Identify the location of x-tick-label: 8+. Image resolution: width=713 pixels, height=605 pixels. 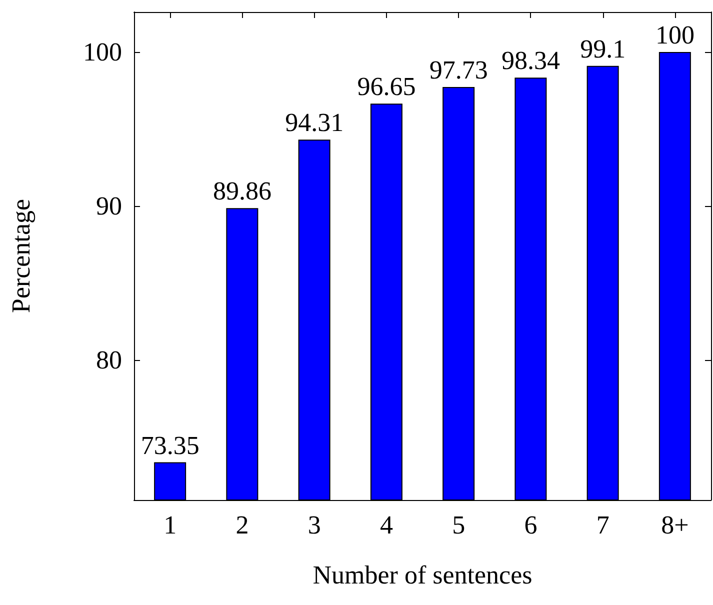
(675, 525).